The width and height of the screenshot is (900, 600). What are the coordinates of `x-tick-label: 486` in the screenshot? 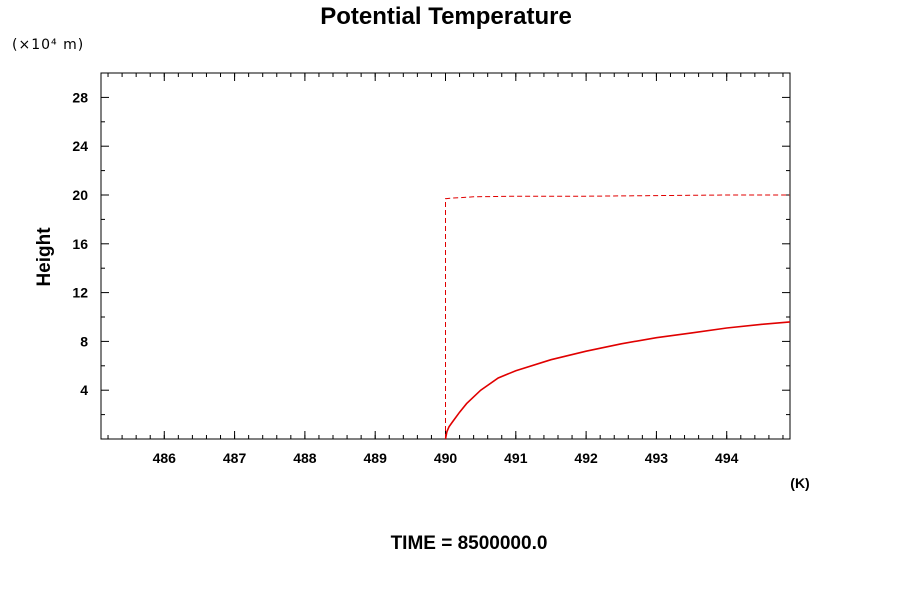 It's located at (165, 458).